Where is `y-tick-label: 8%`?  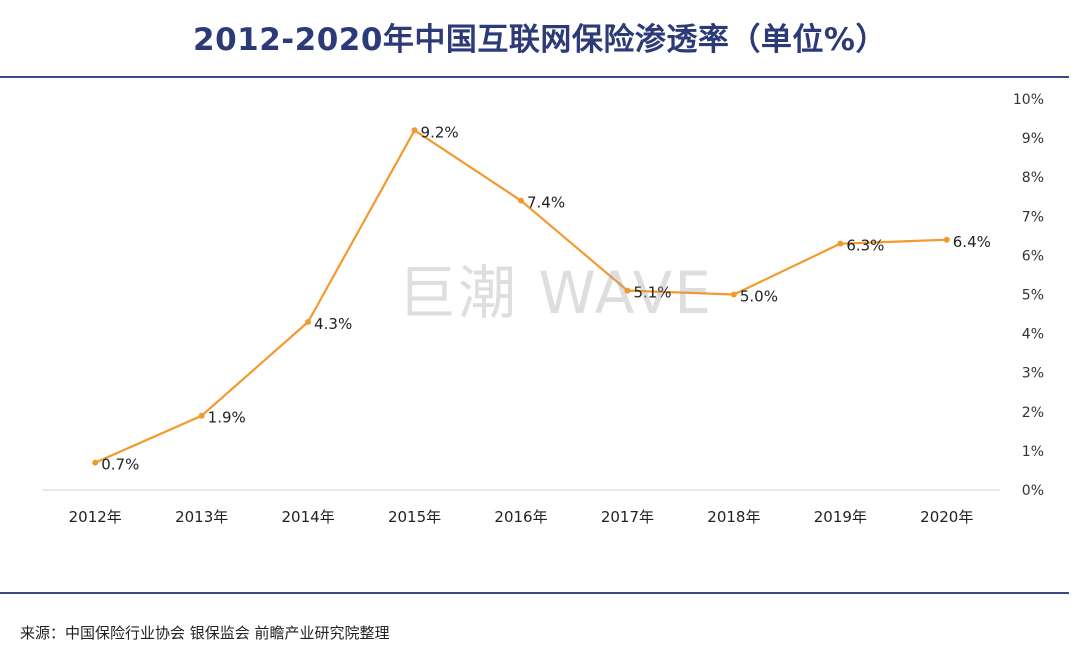 y-tick-label: 8% is located at coordinates (1033, 178).